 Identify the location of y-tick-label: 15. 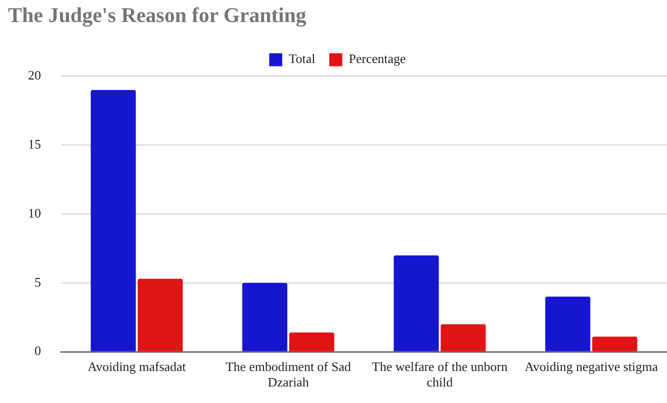
(34, 144).